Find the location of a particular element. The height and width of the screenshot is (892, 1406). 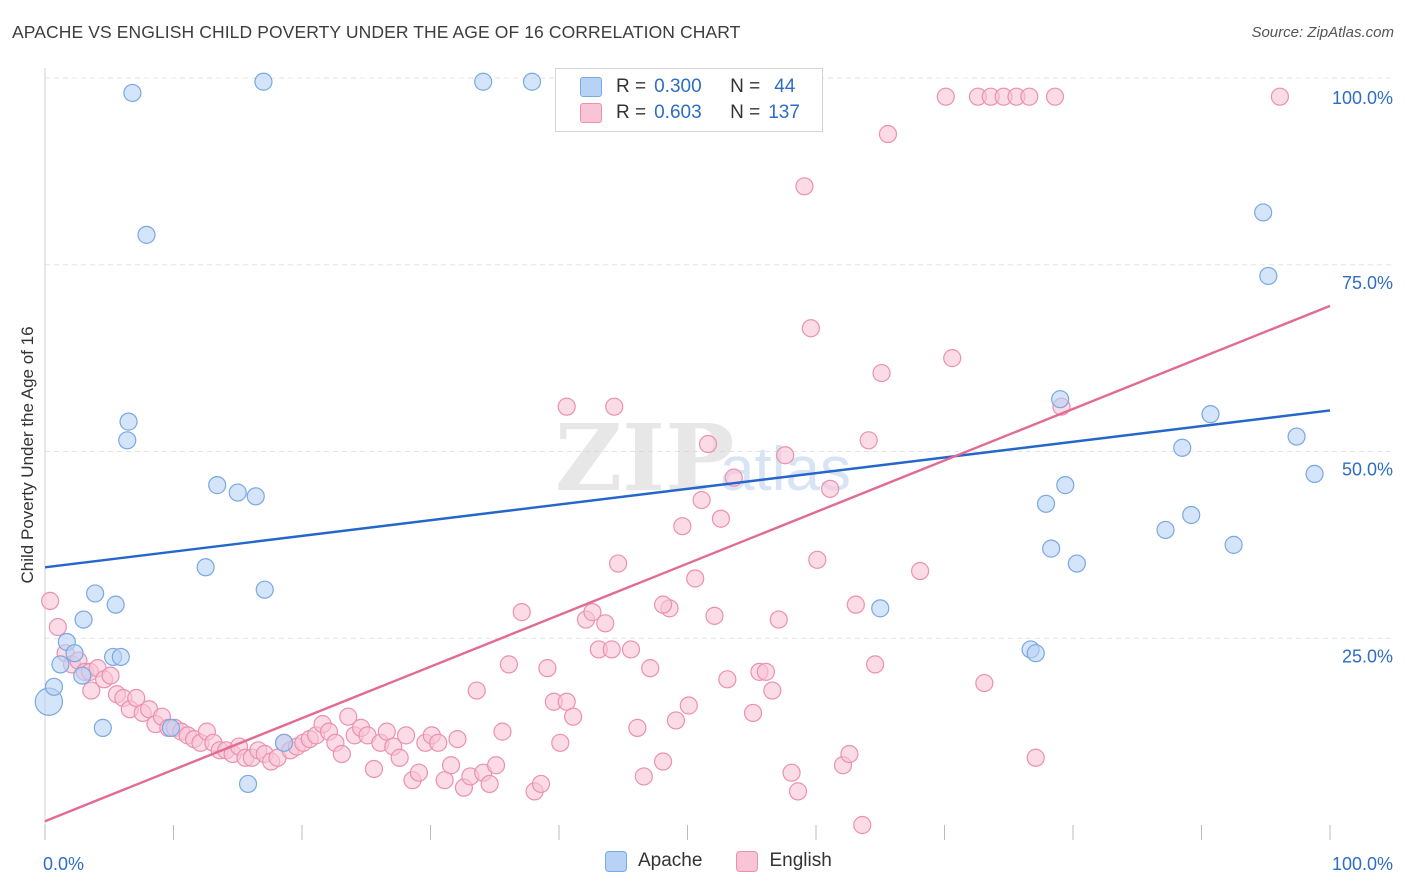

english-n-value: 137 is located at coordinates (784, 112).